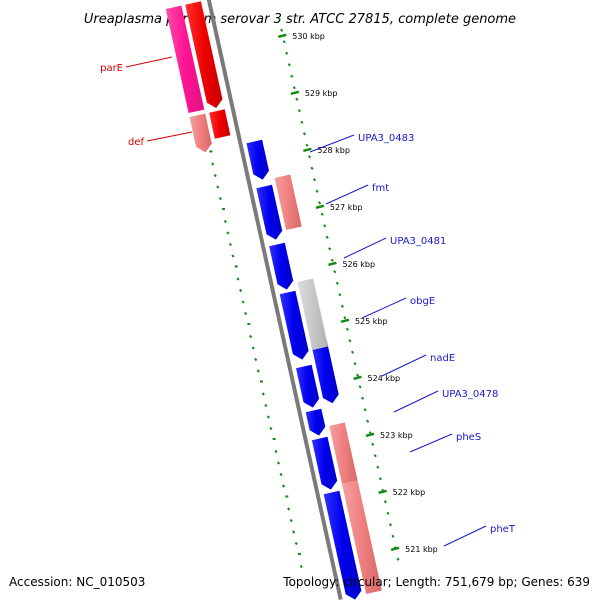 This screenshot has width=600, height=600. Describe the element at coordinates (136, 142) in the screenshot. I see `gene-label-def: def` at that location.